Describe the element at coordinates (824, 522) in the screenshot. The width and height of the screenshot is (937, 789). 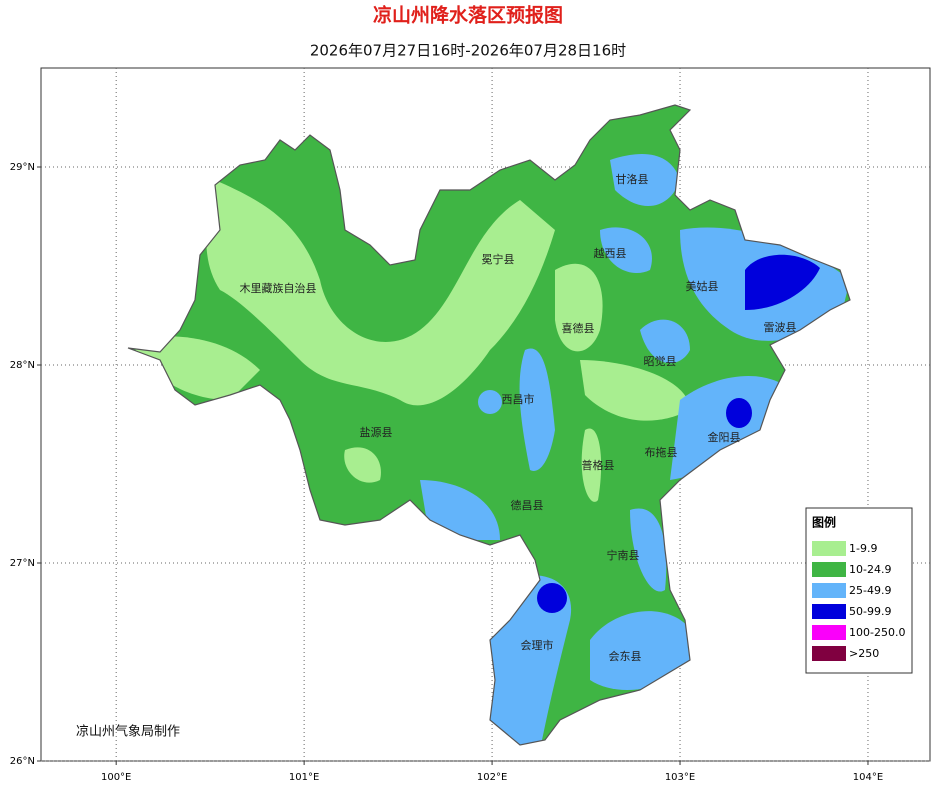
I see `legend-title: 图例` at that location.